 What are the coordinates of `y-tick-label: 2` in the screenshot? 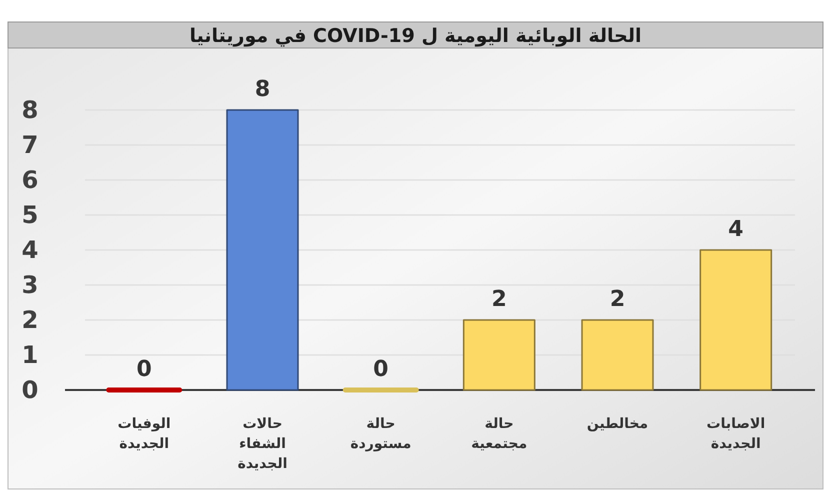 It's located at (30, 320).